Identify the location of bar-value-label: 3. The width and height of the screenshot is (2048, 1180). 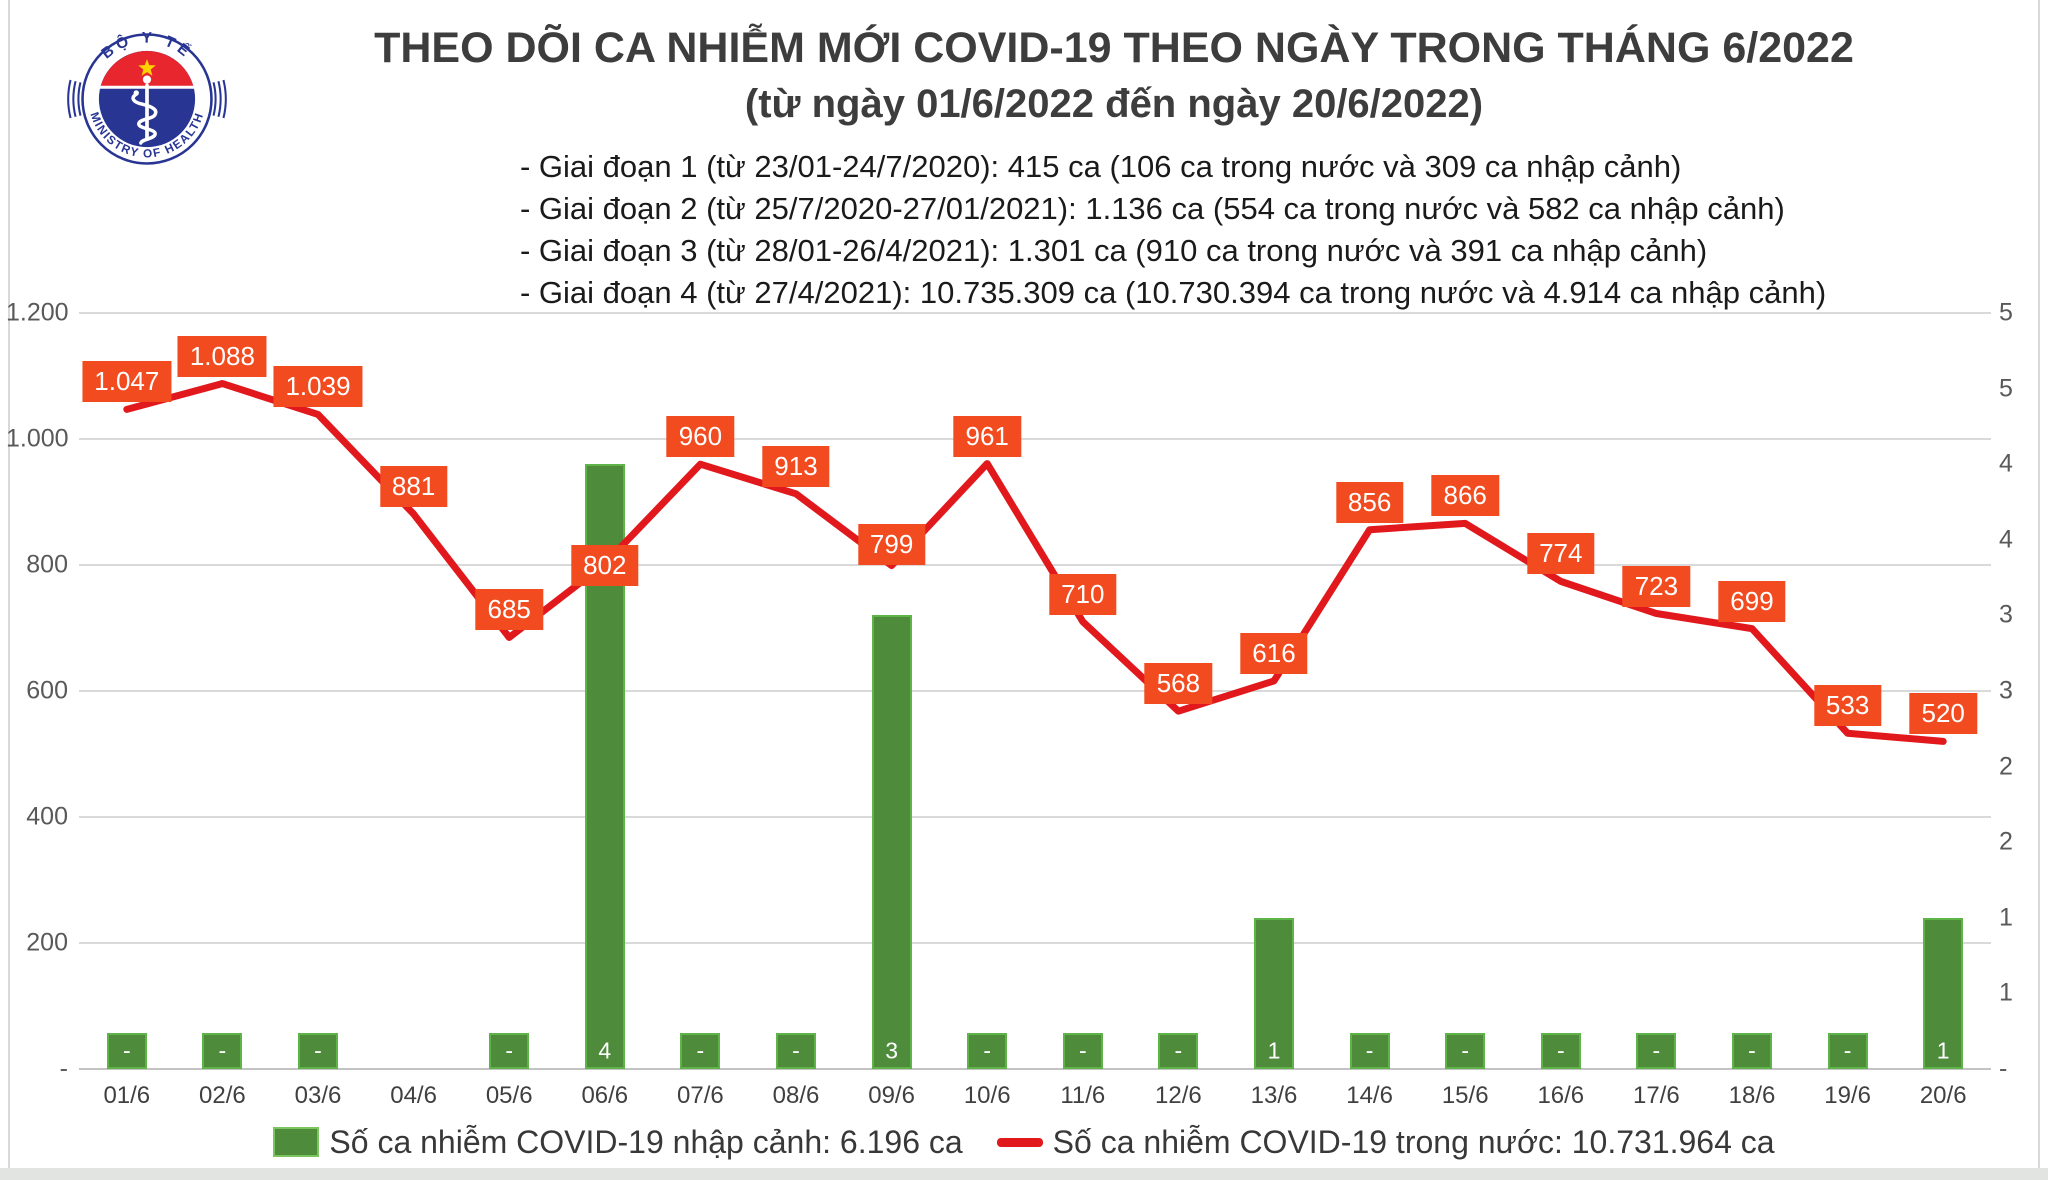
(891, 1050).